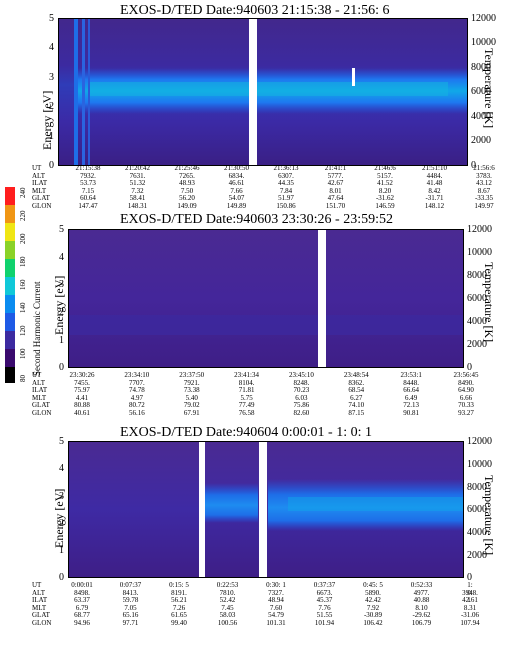  I want to click on table-cell: 93.27, so click(466, 412).